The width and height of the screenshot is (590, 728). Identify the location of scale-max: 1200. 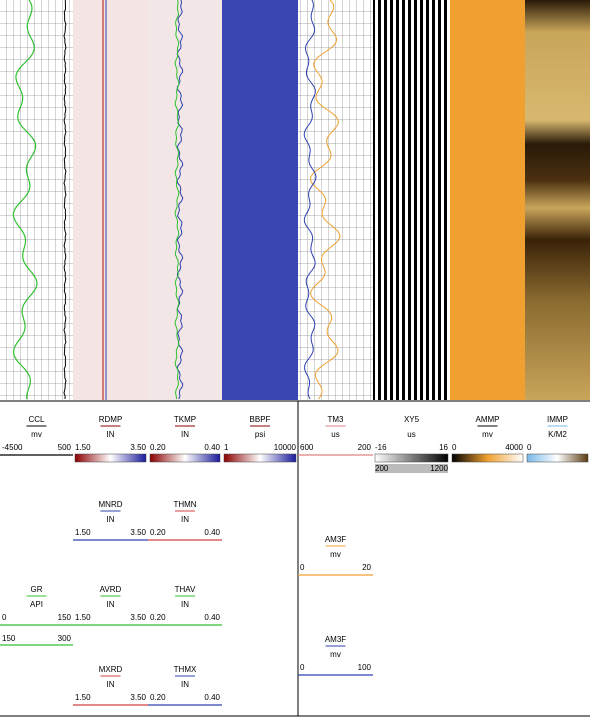
(439, 468).